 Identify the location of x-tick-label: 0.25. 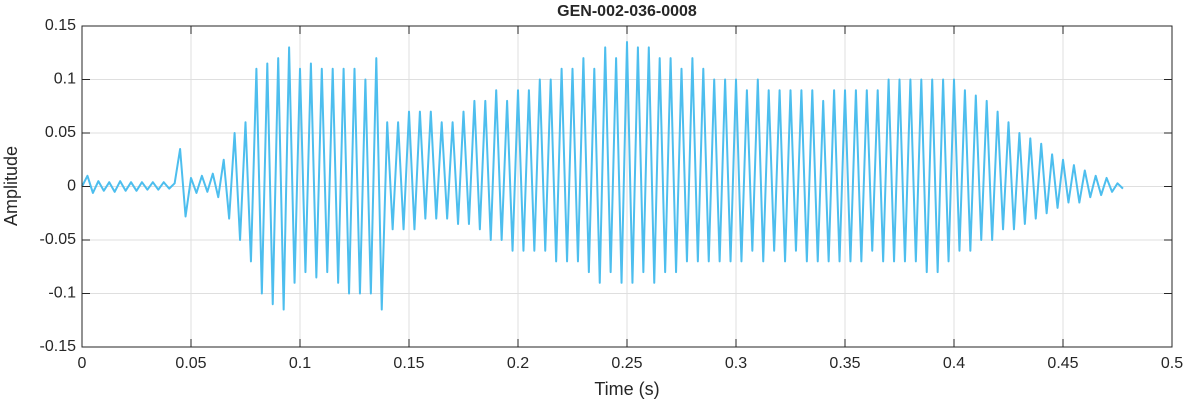
(626, 363).